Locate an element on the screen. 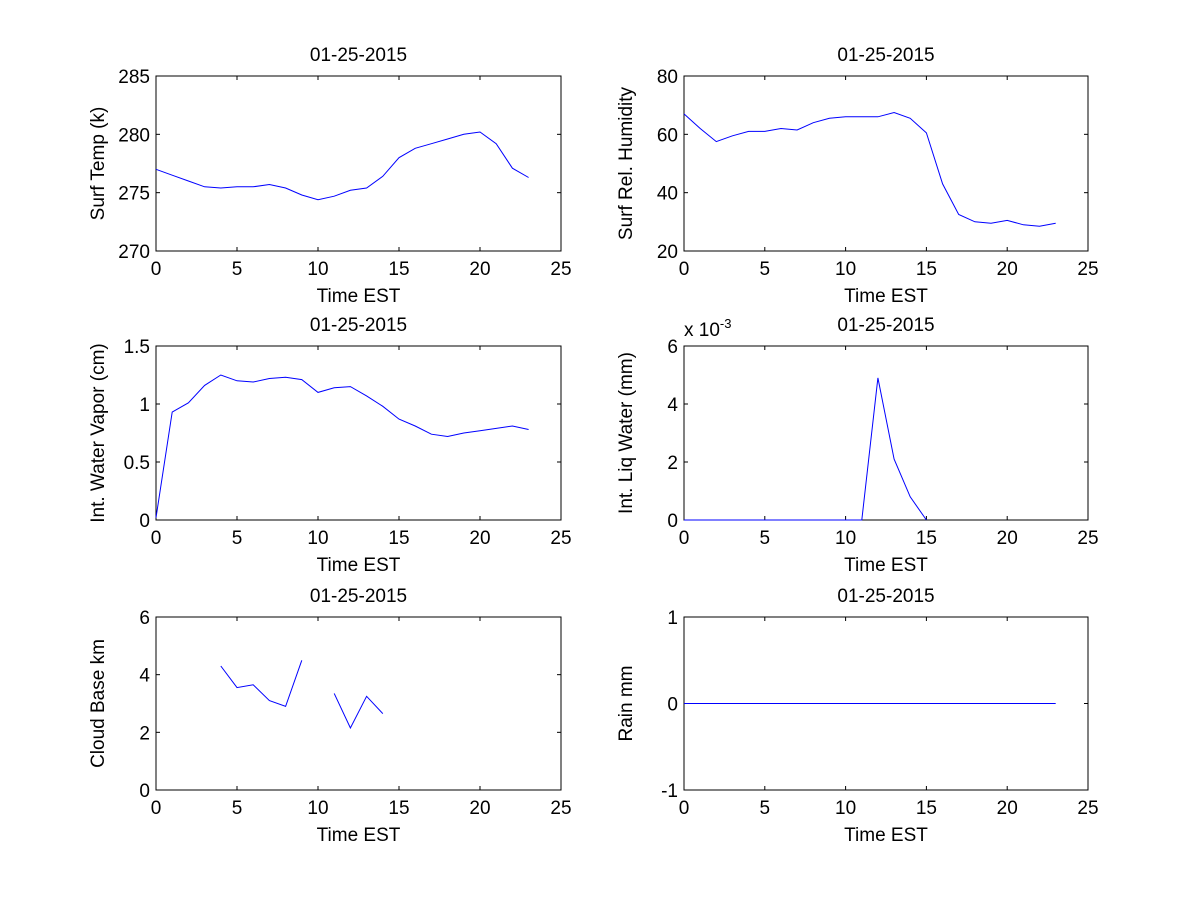 The width and height of the screenshot is (1200, 905). y-tick-label: 285 is located at coordinates (134, 77).